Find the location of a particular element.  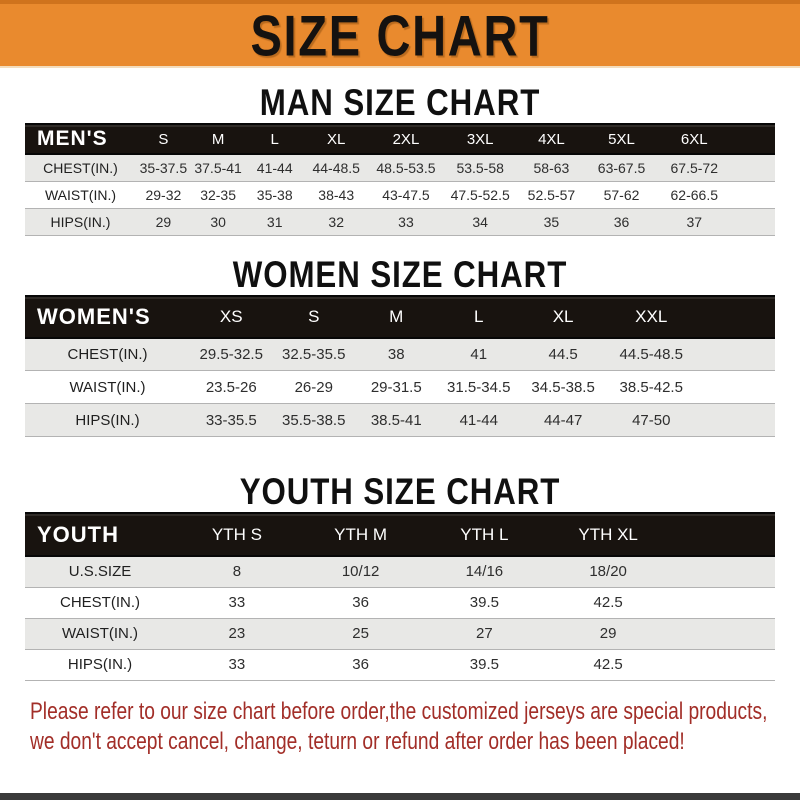

banner-title: SIZE CHART is located at coordinates (400, 35).